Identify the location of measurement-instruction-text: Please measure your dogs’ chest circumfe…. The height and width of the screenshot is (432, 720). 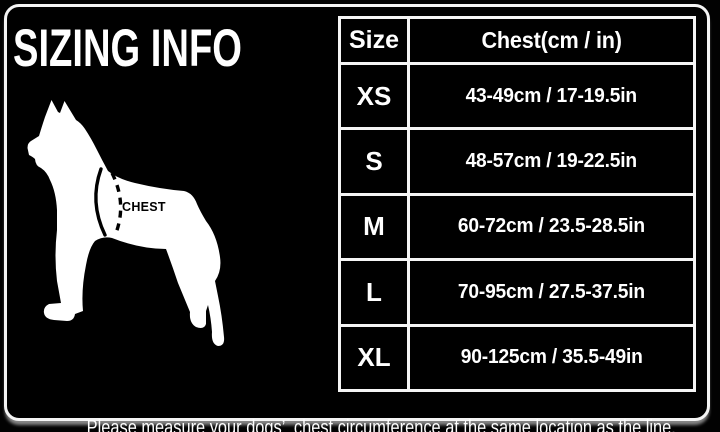
(381, 424).